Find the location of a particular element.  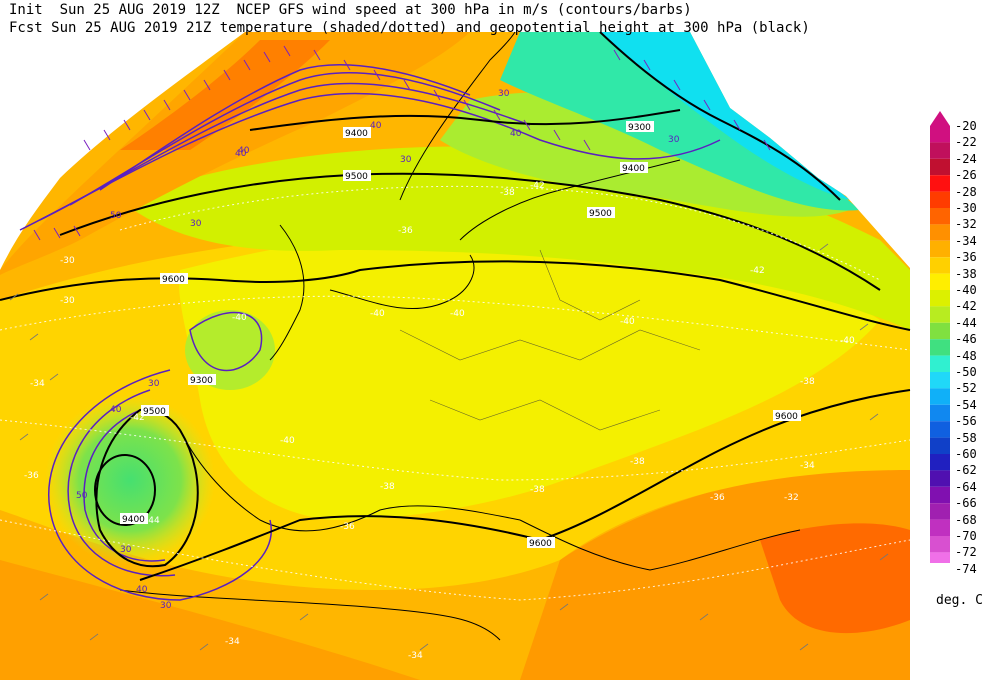

hgt-label-5: 9500 is located at coordinates (154, 412).